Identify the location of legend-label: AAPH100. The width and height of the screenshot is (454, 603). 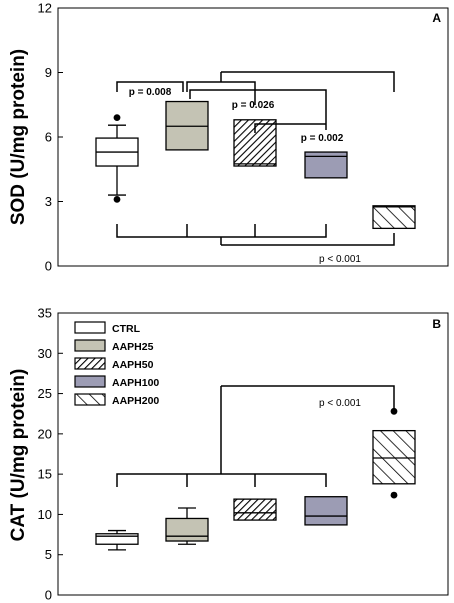
(135, 383).